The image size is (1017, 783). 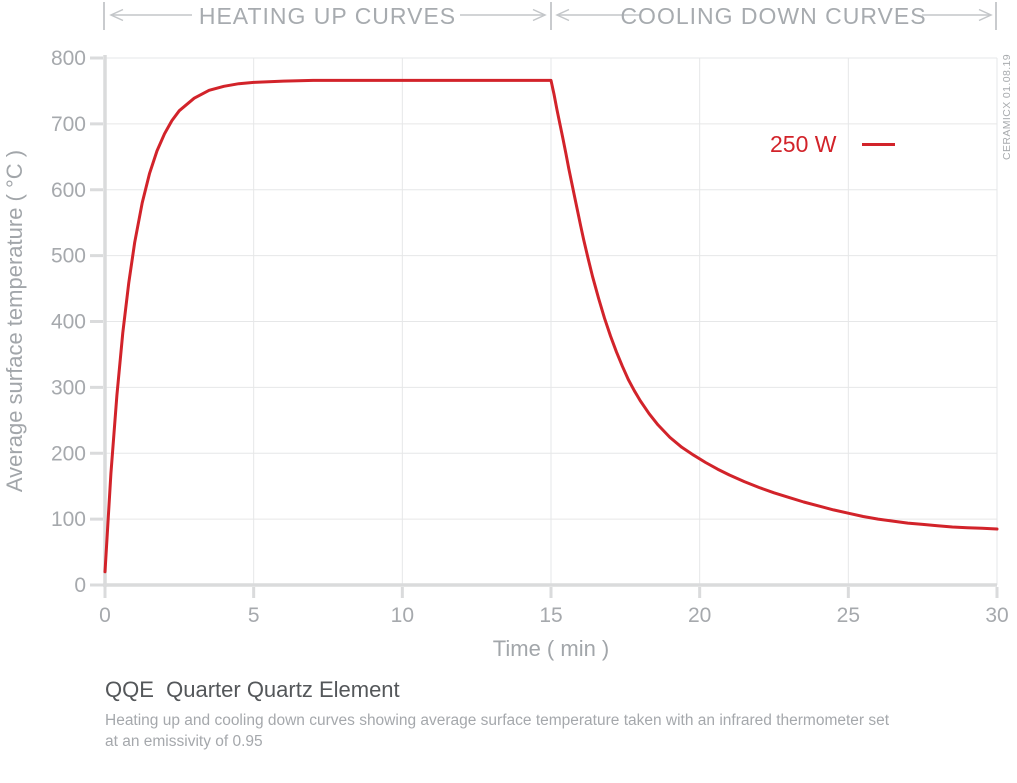 I want to click on description-line-2: at an emissivity of 0.95, so click(x=184, y=741).